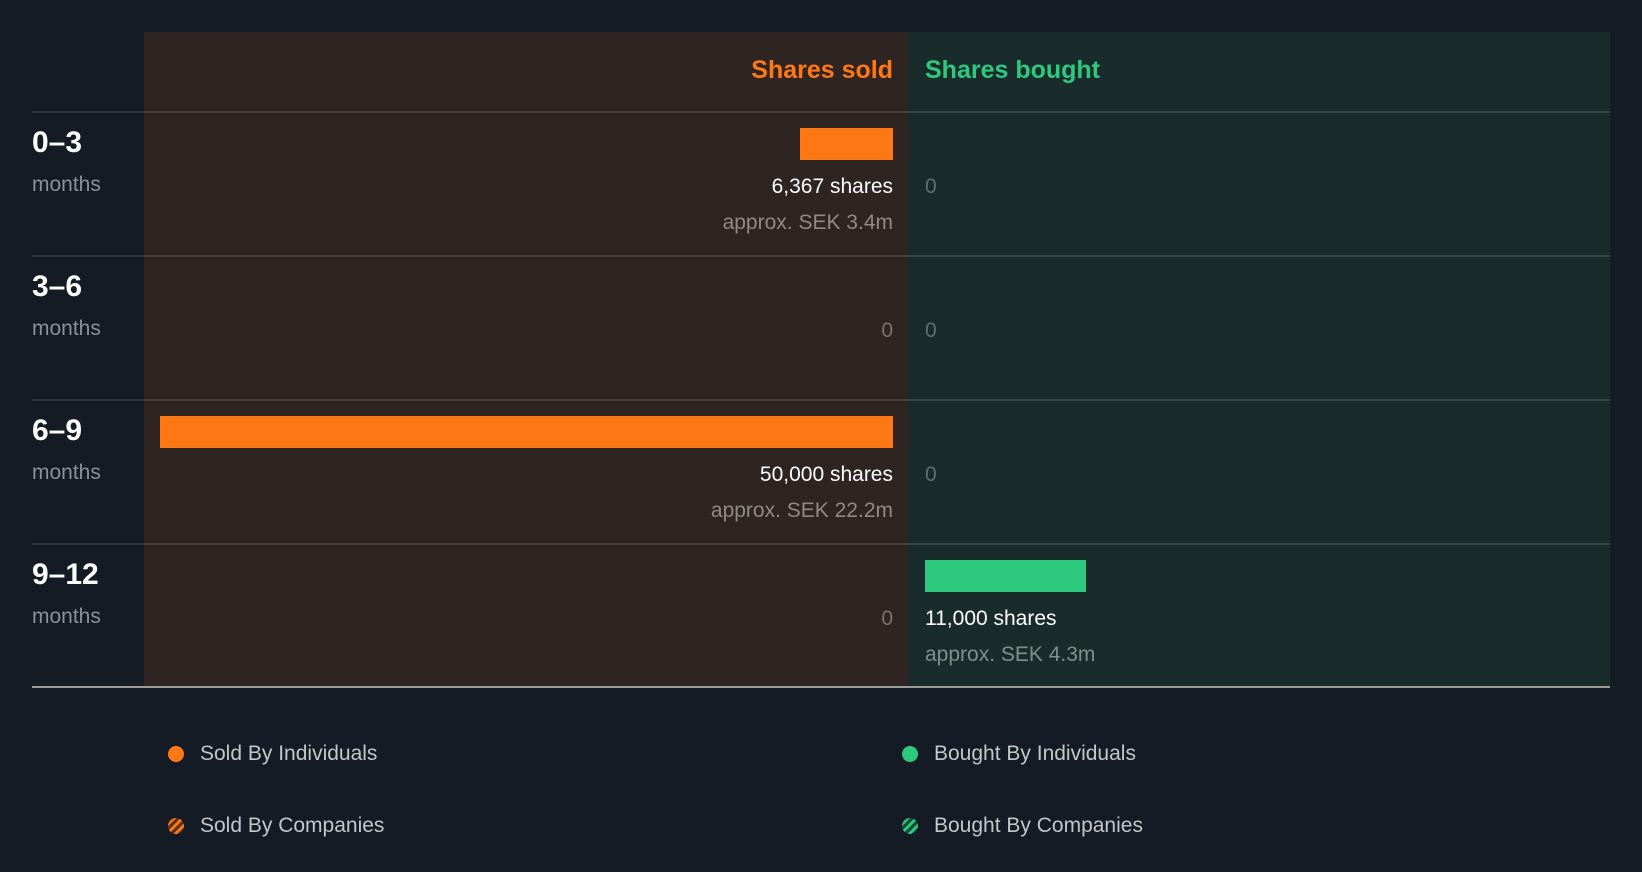 Image resolution: width=1642 pixels, height=872 pixels. What do you see at coordinates (176, 826) in the screenshot?
I see `striped-orange-dot-icon` at bounding box center [176, 826].